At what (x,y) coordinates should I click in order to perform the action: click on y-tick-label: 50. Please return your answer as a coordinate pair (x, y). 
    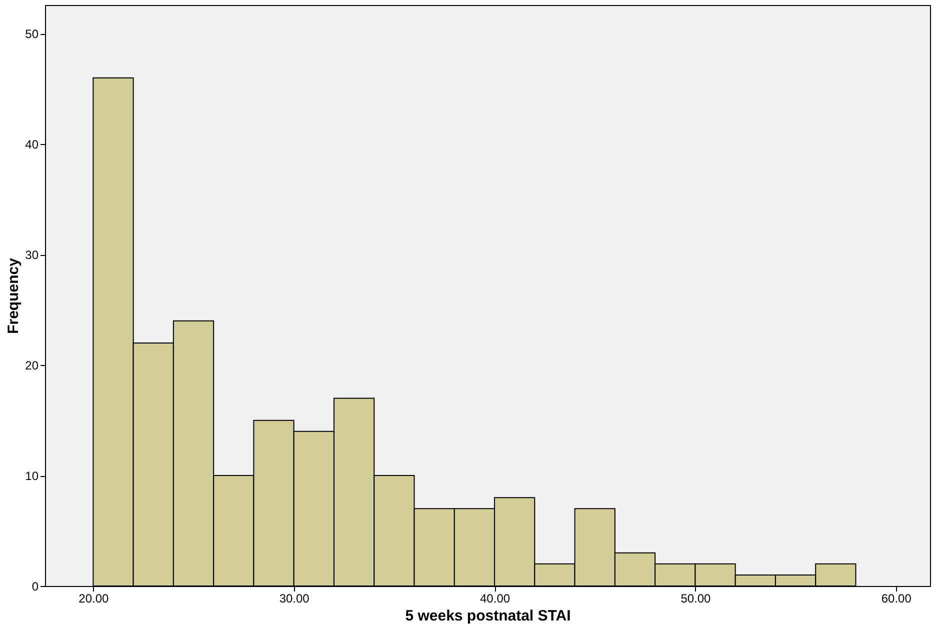
    Looking at the image, I should click on (32, 34).